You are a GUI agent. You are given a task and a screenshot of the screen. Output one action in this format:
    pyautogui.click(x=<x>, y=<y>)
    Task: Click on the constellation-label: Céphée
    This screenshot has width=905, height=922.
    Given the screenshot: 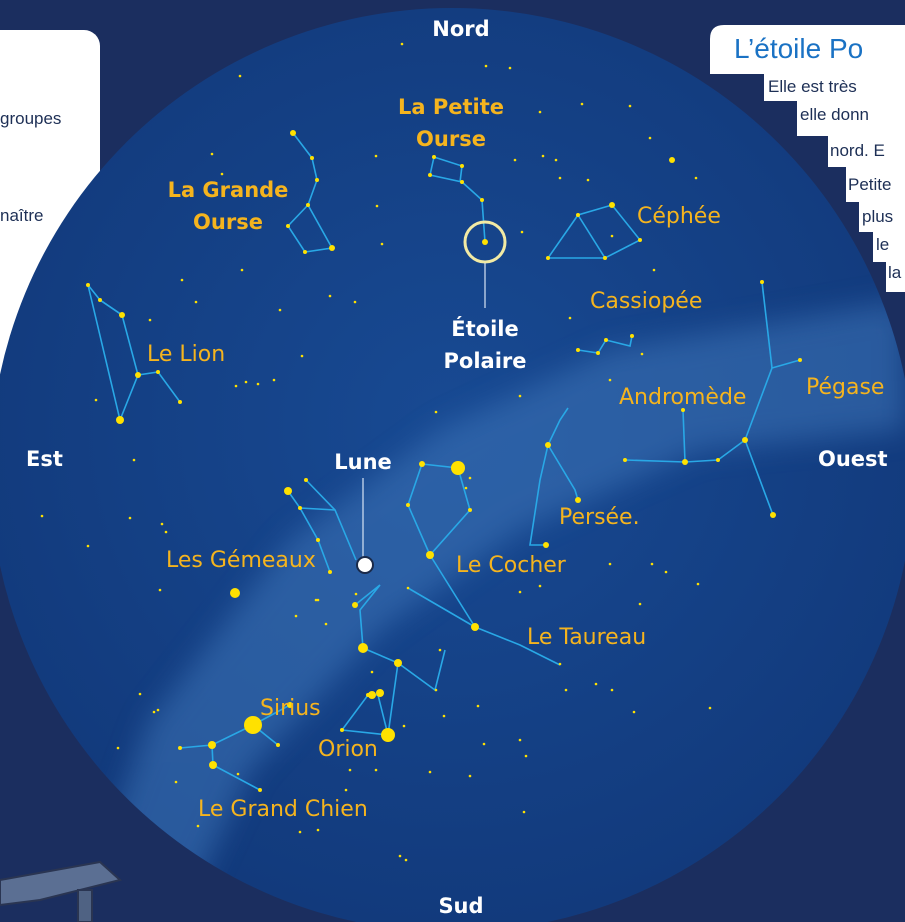 What is the action you would take?
    pyautogui.click(x=679, y=216)
    